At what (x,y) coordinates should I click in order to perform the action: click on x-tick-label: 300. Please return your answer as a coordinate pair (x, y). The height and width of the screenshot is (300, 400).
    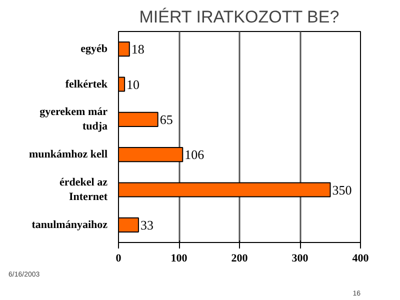
    Looking at the image, I should click on (300, 258).